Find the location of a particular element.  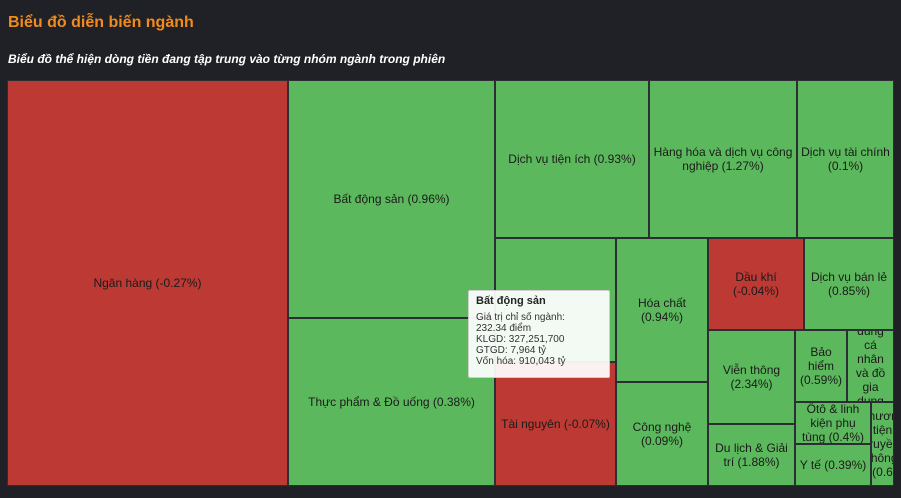

treemap-cell-label: Du lịch & Giải trí (1.88%) is located at coordinates (751, 455).